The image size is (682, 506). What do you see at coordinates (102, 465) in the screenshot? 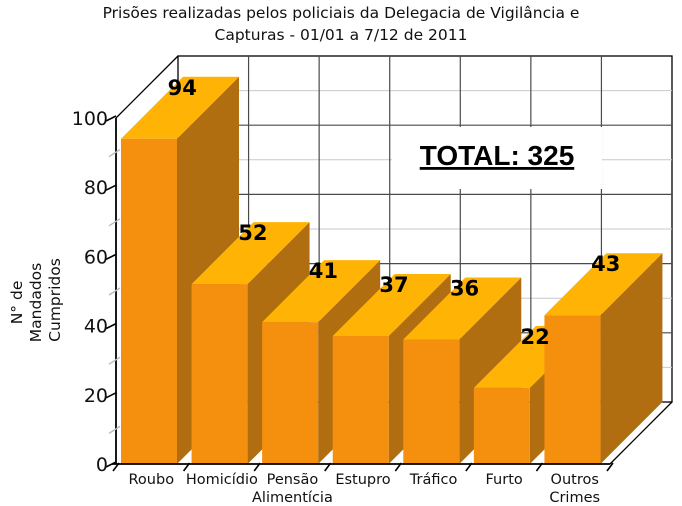
I see `y-tick-label: 0` at bounding box center [102, 465].